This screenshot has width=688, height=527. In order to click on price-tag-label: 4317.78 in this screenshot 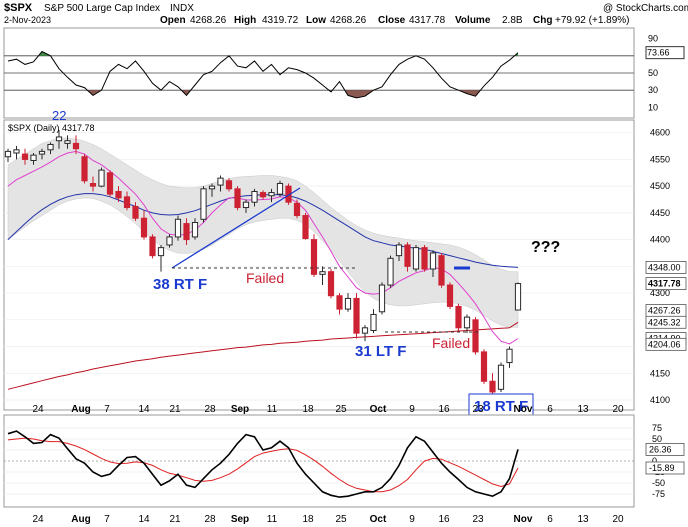, I will do `click(664, 284)`.